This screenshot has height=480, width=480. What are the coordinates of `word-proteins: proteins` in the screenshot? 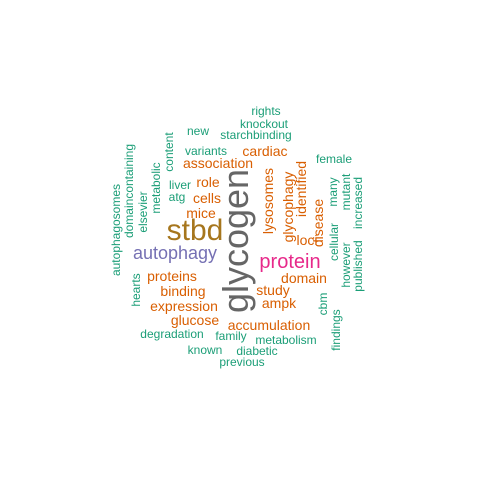 It's located at (172, 276).